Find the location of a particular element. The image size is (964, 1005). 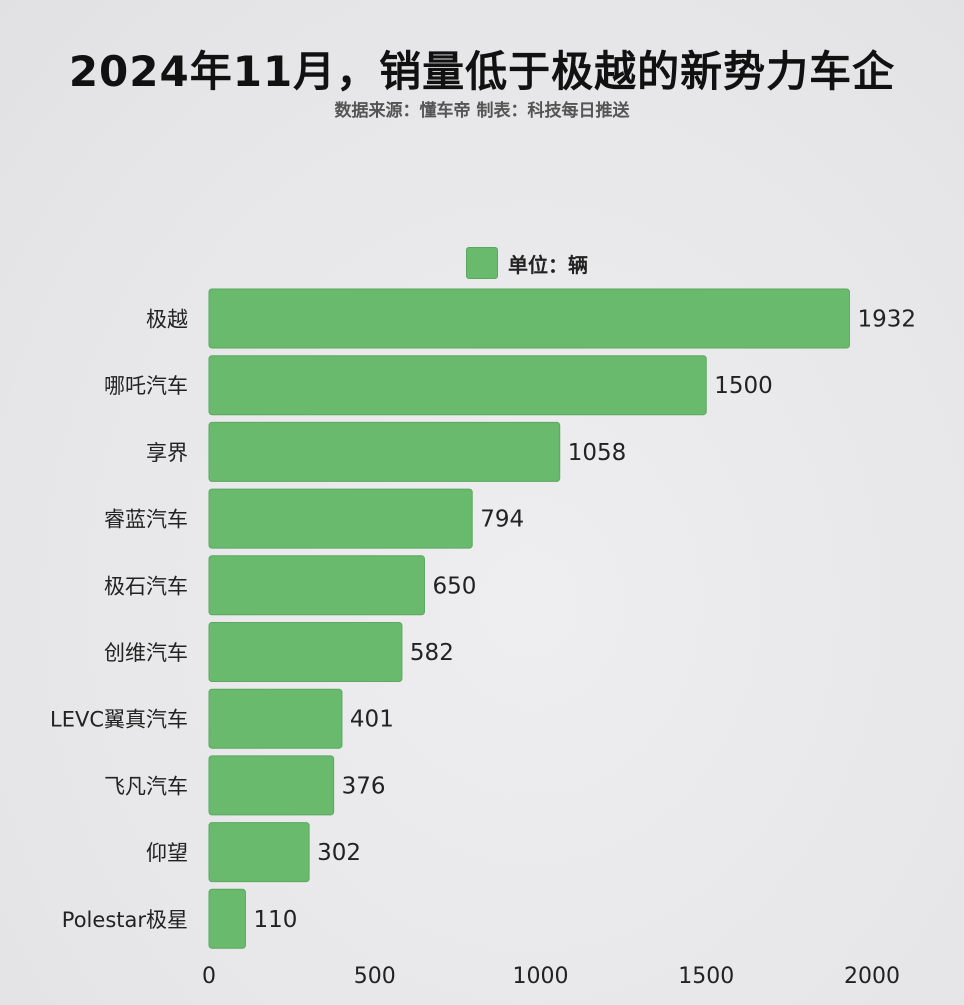

legend-swatch is located at coordinates (482, 263).